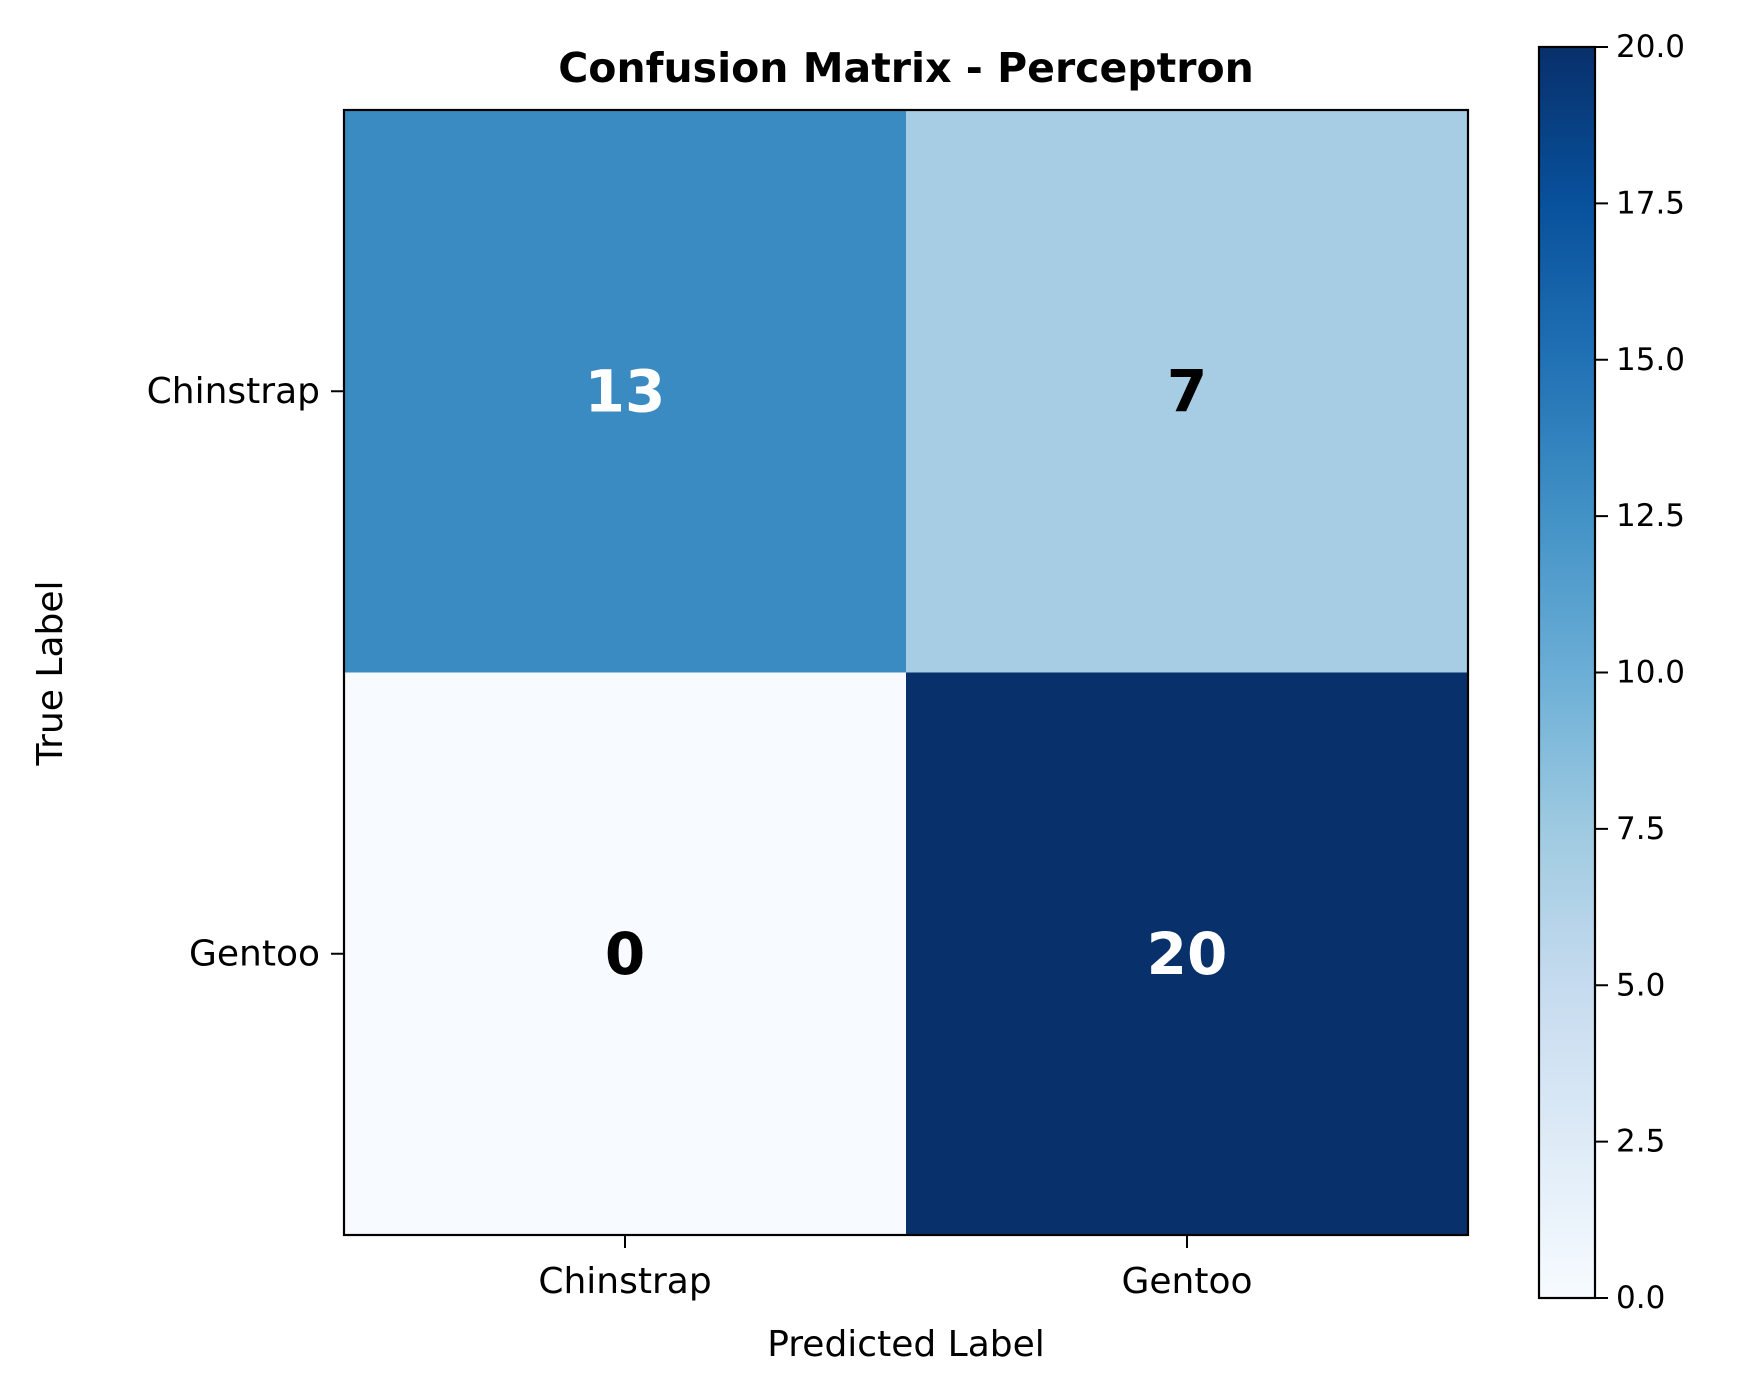 The height and width of the screenshot is (1394, 1744). What do you see at coordinates (895, 1268) in the screenshot?
I see `x-axis-ticks: Chinstrap Gentoo` at bounding box center [895, 1268].